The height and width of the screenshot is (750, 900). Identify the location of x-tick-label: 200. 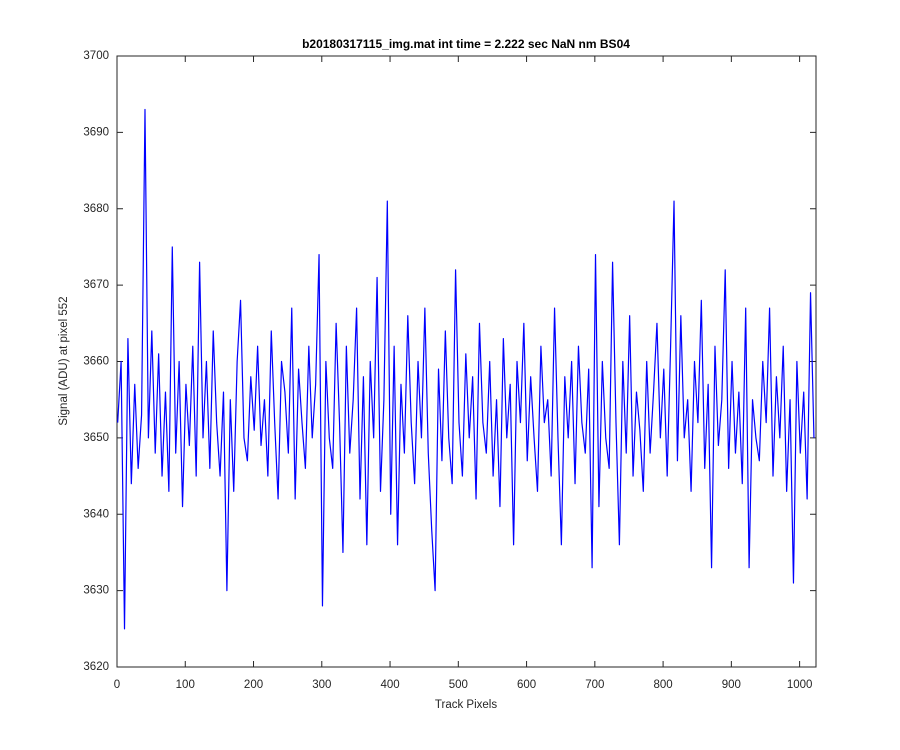
(253, 685).